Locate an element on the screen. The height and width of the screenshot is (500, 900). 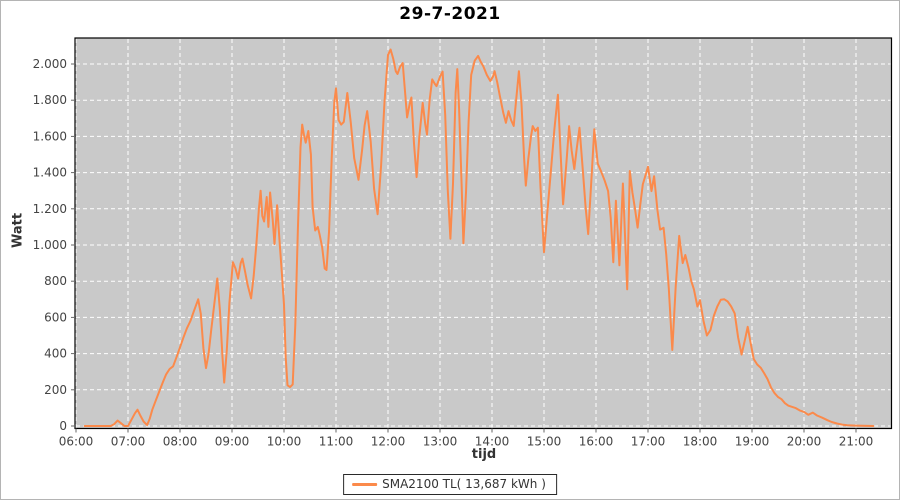
x-tick-label: 09:00 is located at coordinates (232, 442).